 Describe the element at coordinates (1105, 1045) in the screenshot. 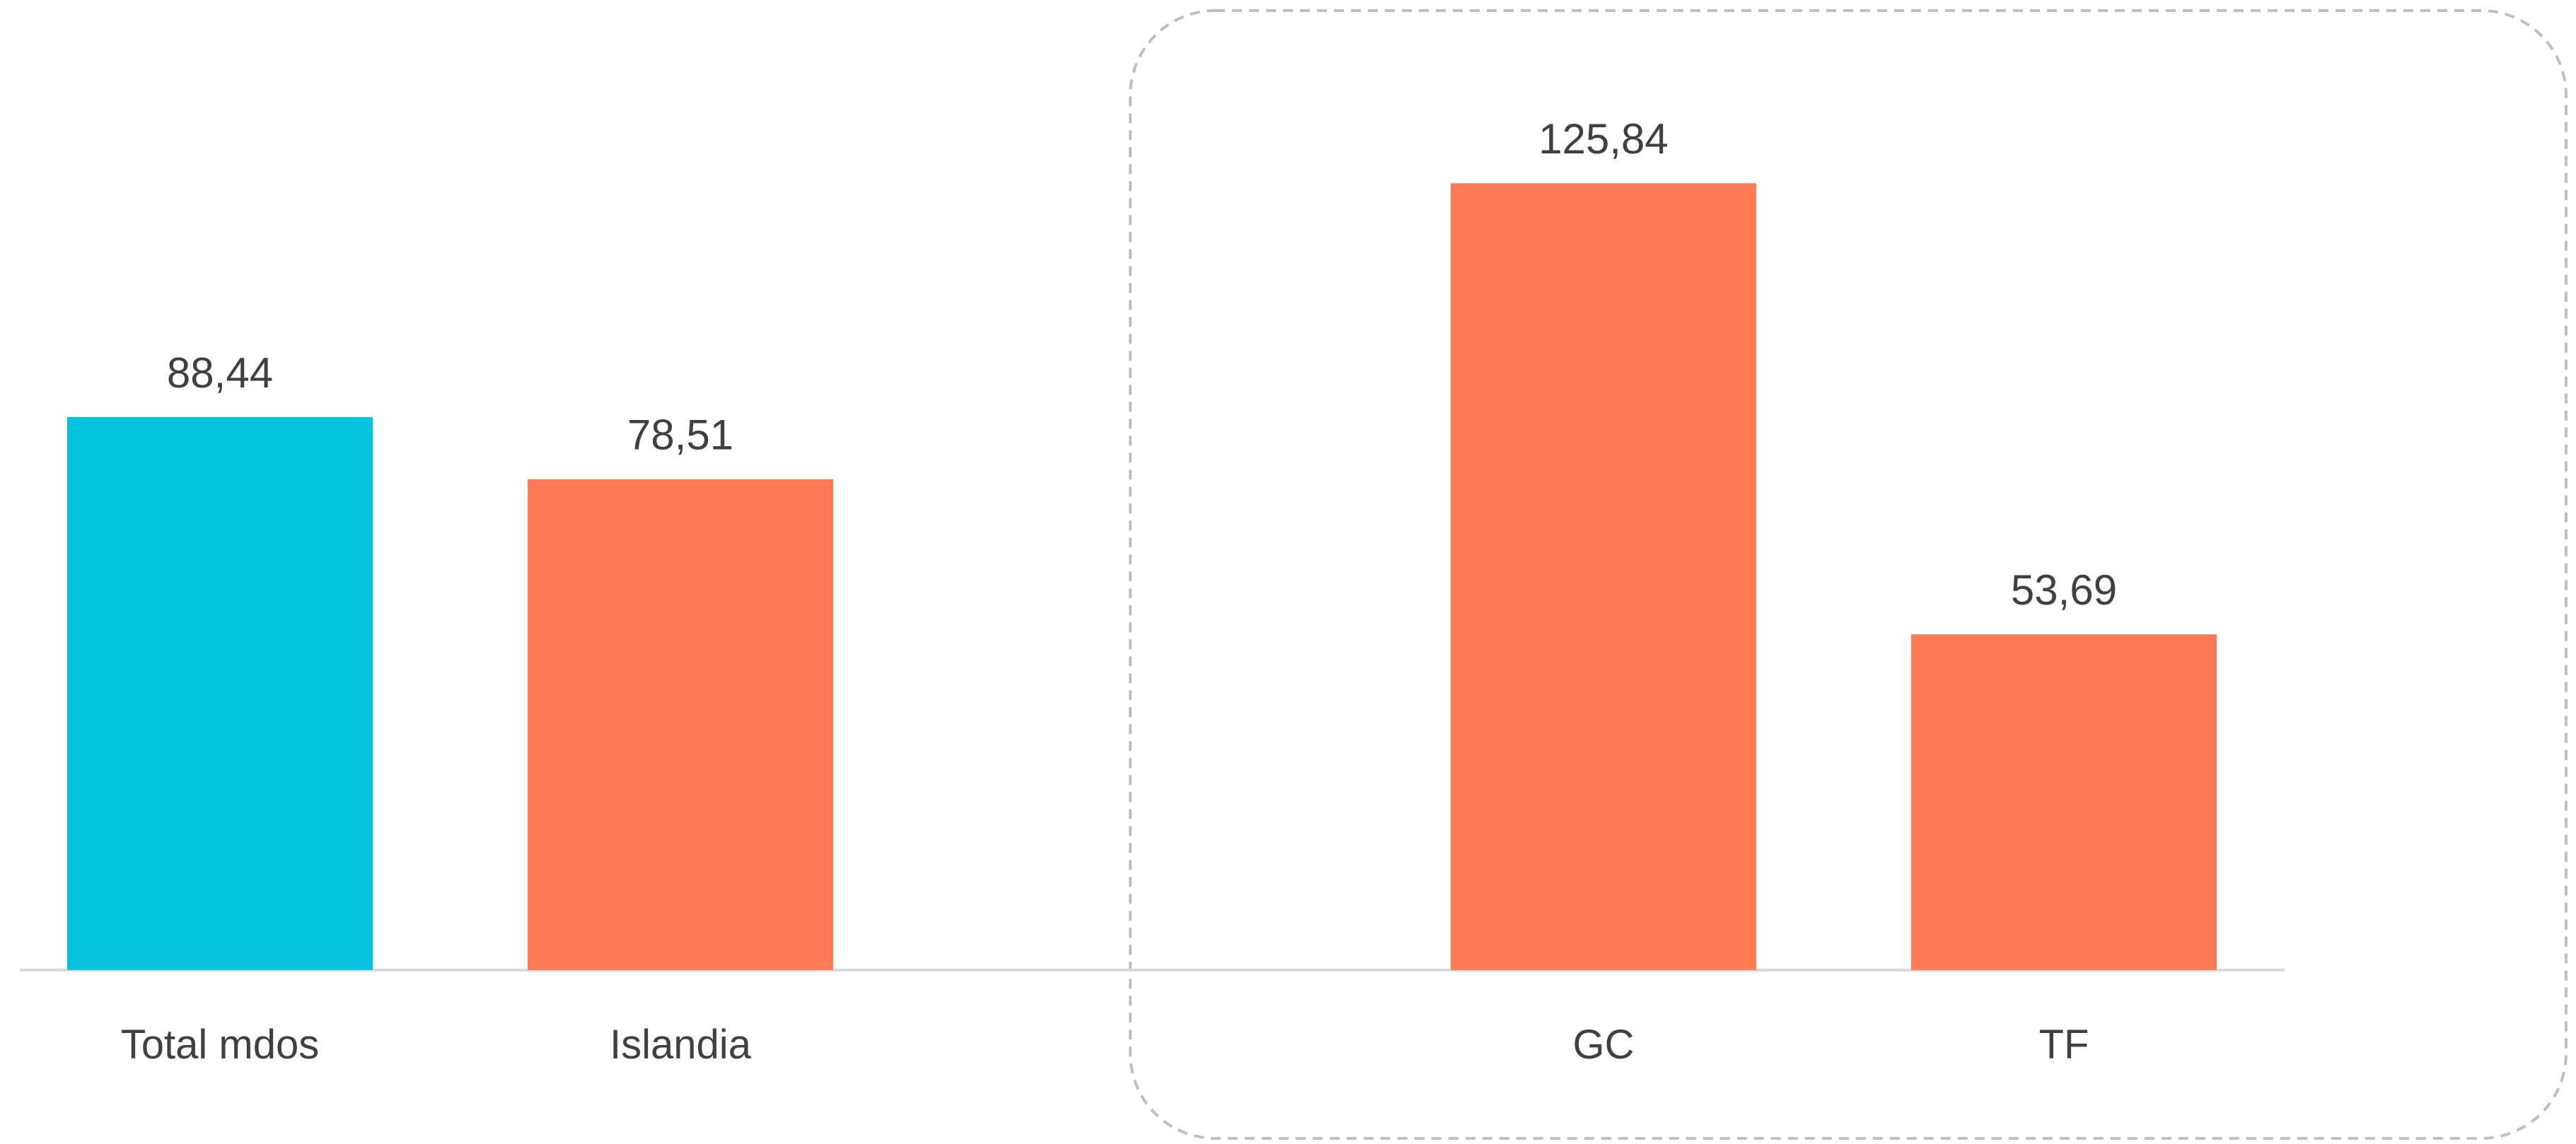

I see `category-labels-group: Total mdos Islandia GC TF` at that location.